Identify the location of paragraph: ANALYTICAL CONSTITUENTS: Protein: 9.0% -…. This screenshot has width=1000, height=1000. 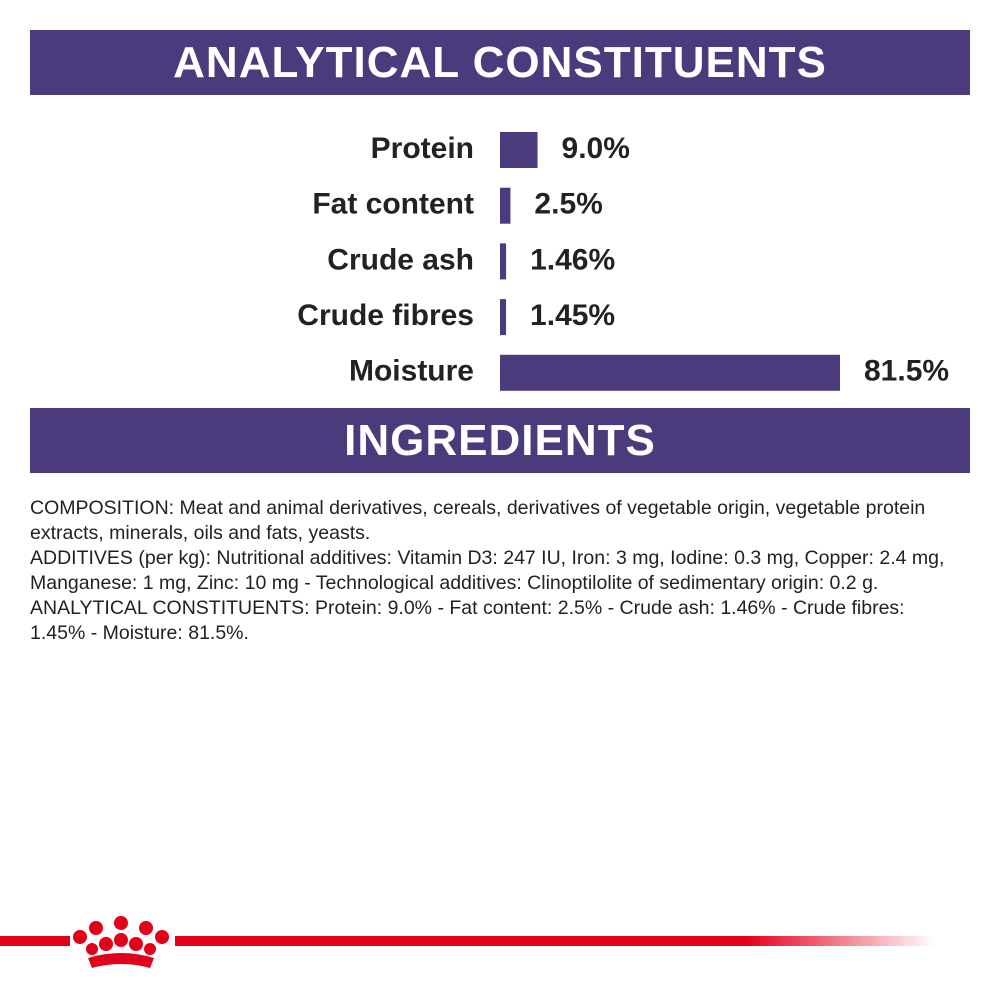
(467, 620).